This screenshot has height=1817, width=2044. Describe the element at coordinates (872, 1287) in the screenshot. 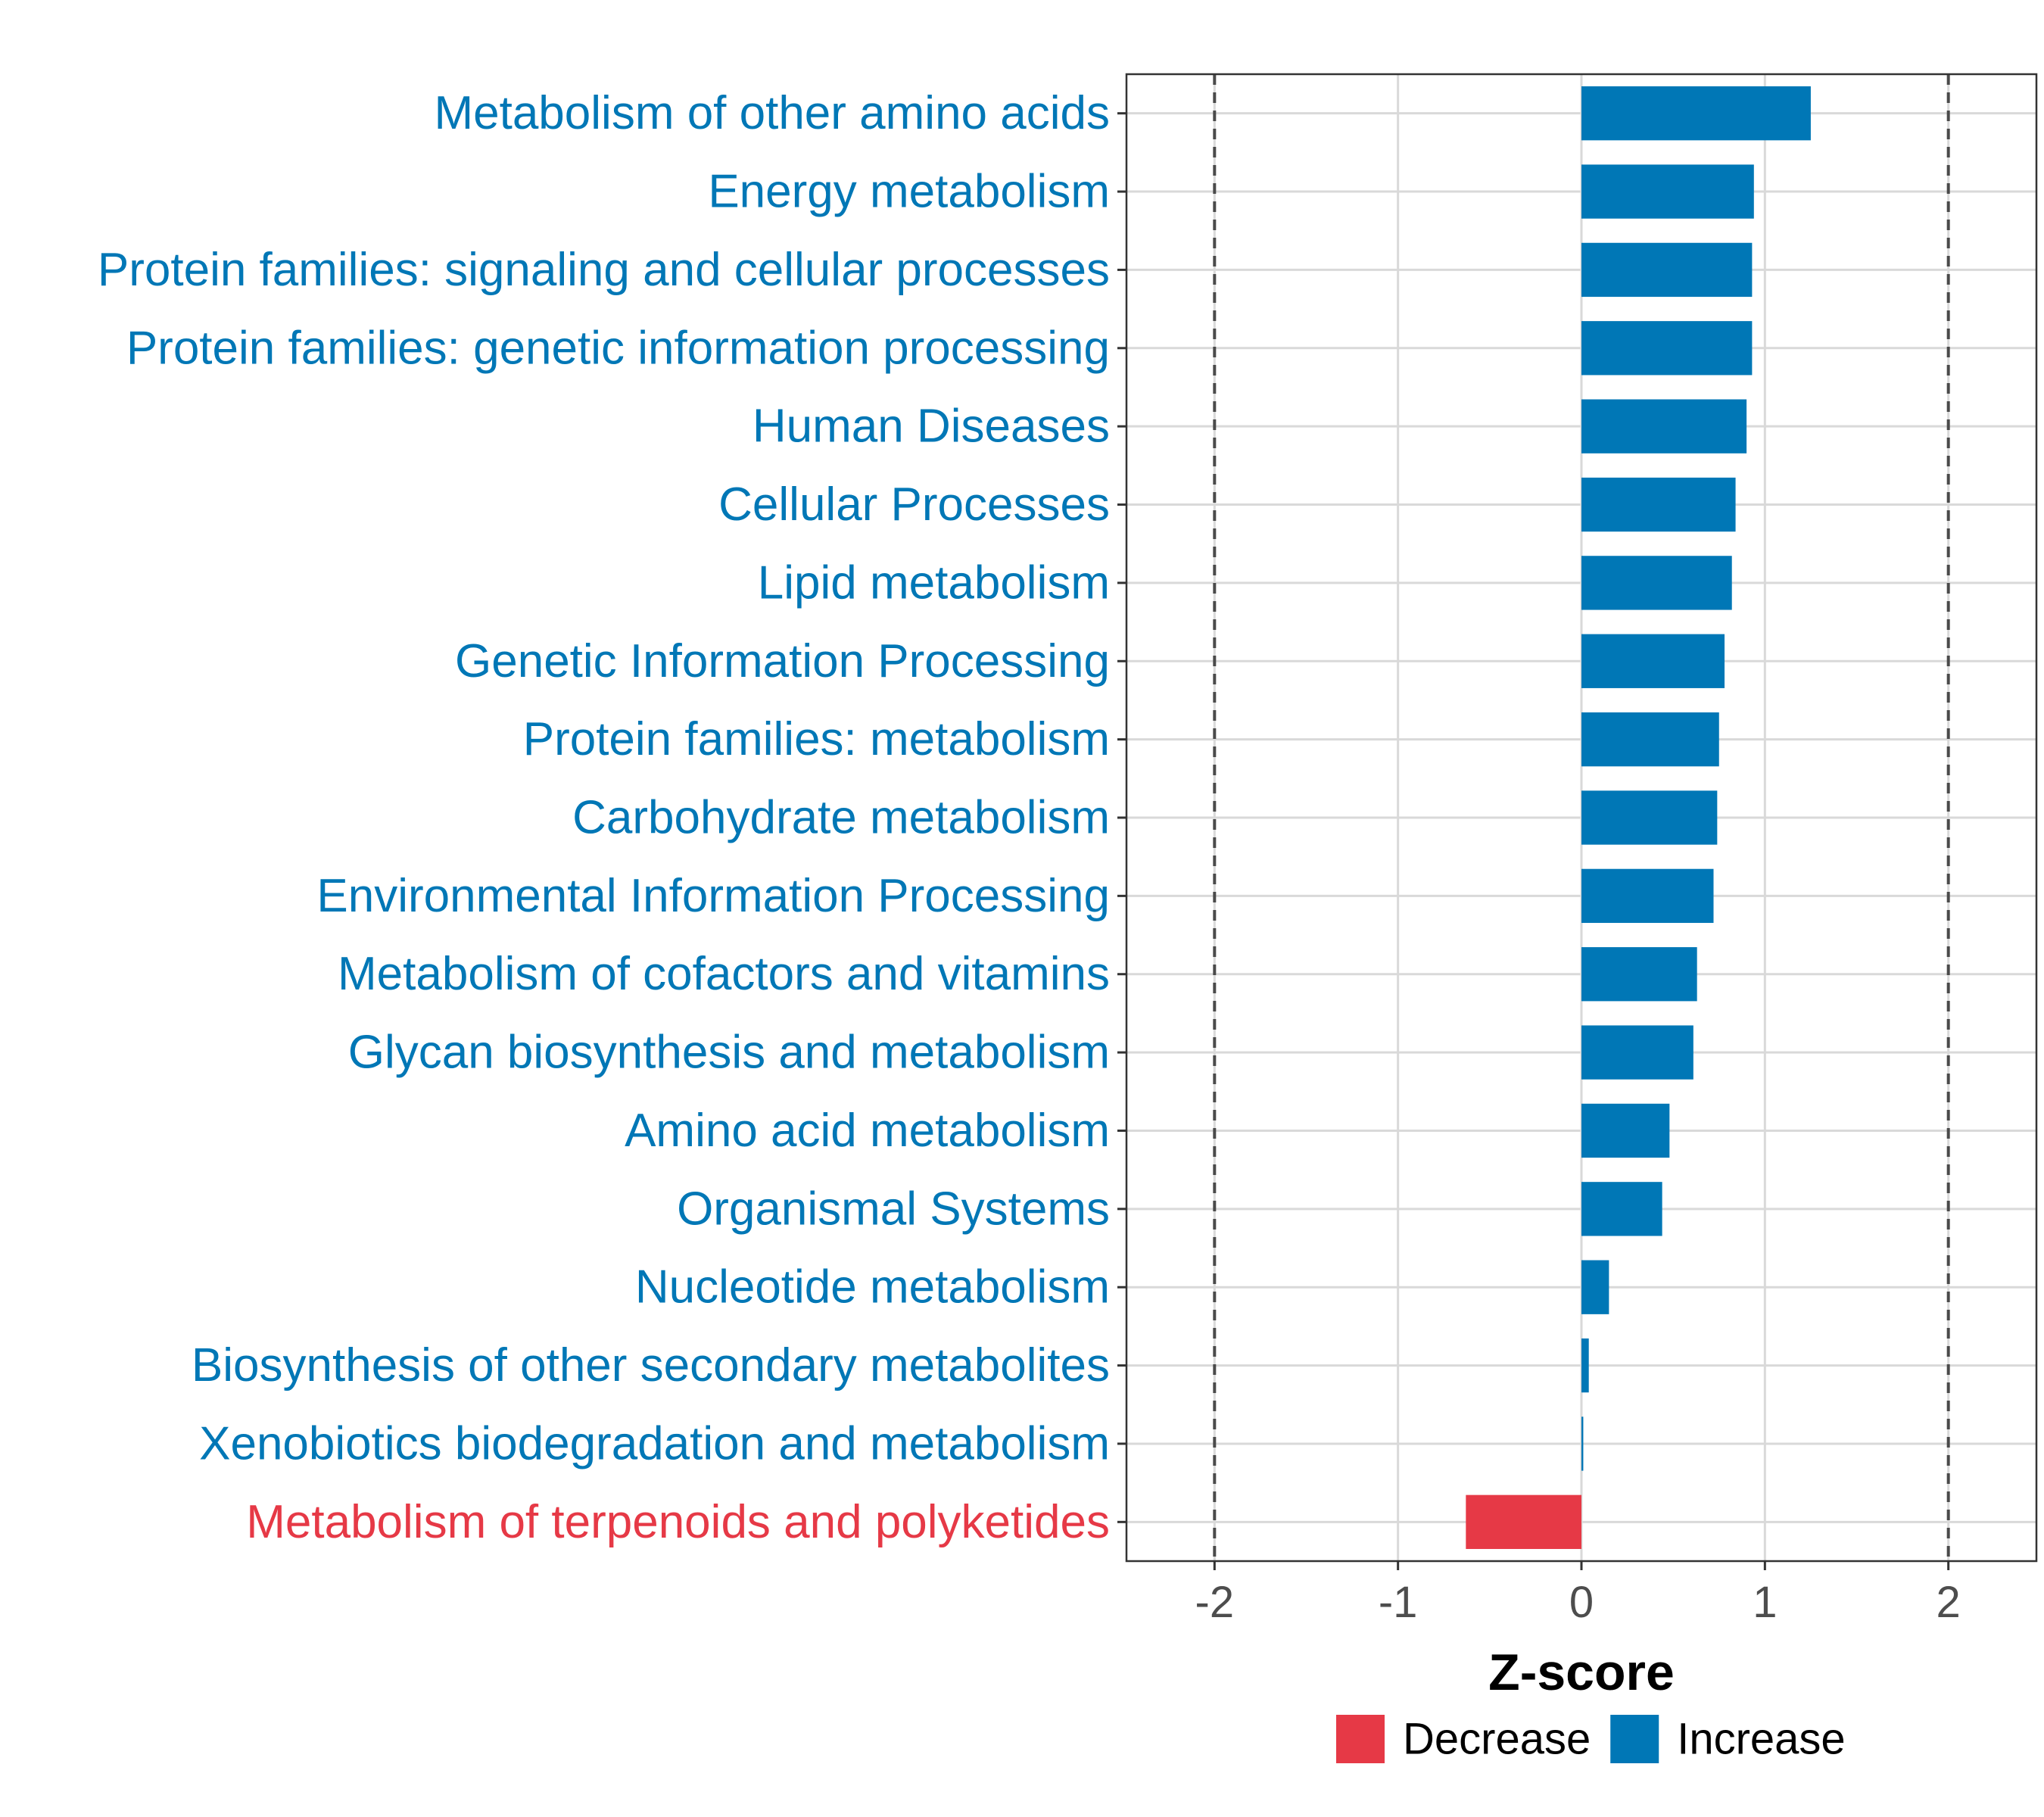

I see `category-label: Nucleotide metabolism` at that location.